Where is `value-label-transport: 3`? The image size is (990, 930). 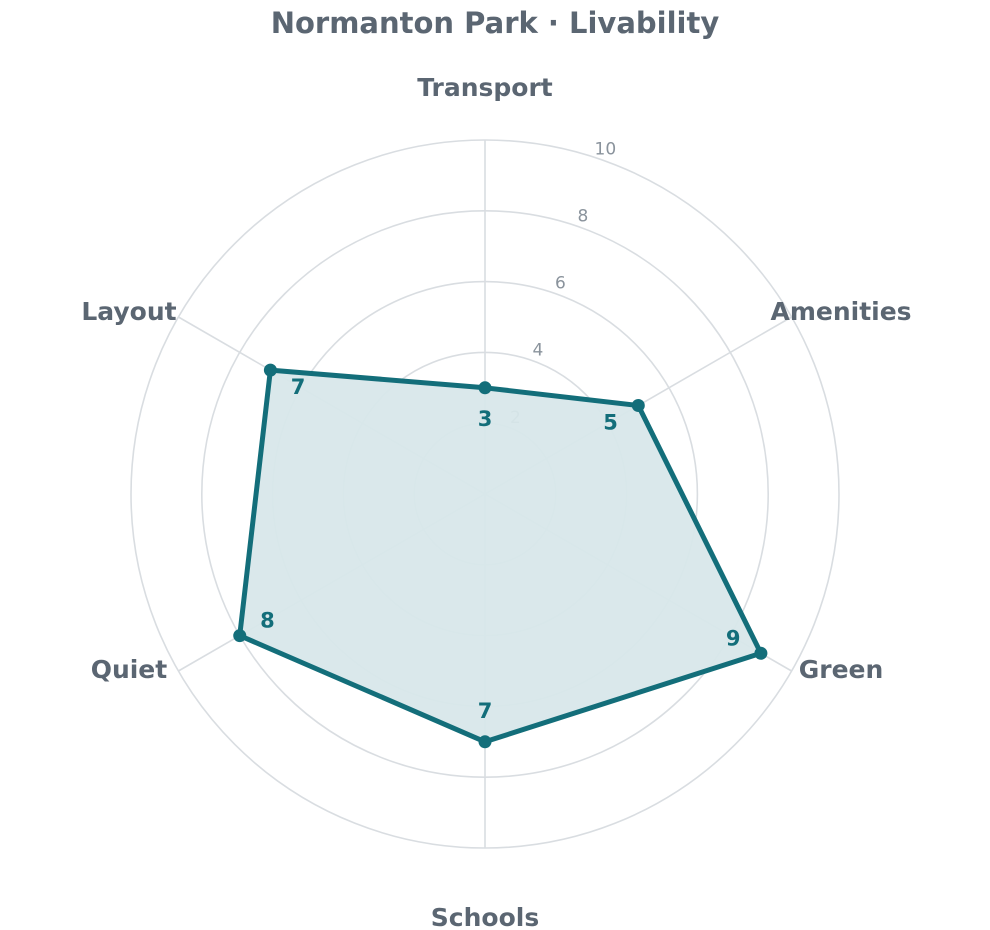 value-label-transport: 3 is located at coordinates (485, 419).